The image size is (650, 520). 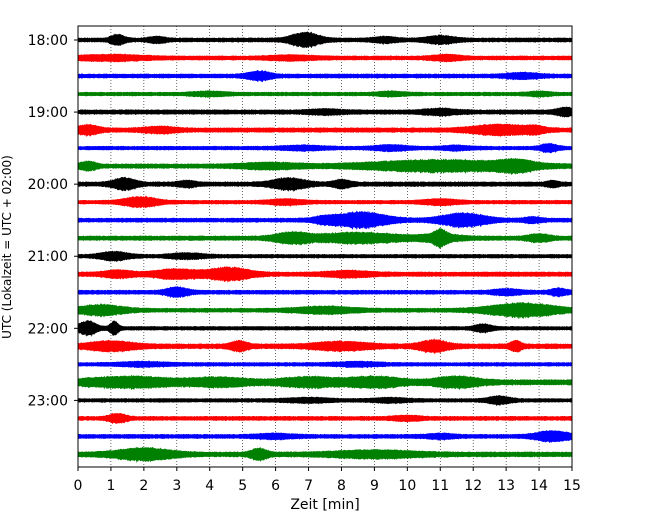 I want to click on x-tick-label: 9, so click(x=374, y=486).